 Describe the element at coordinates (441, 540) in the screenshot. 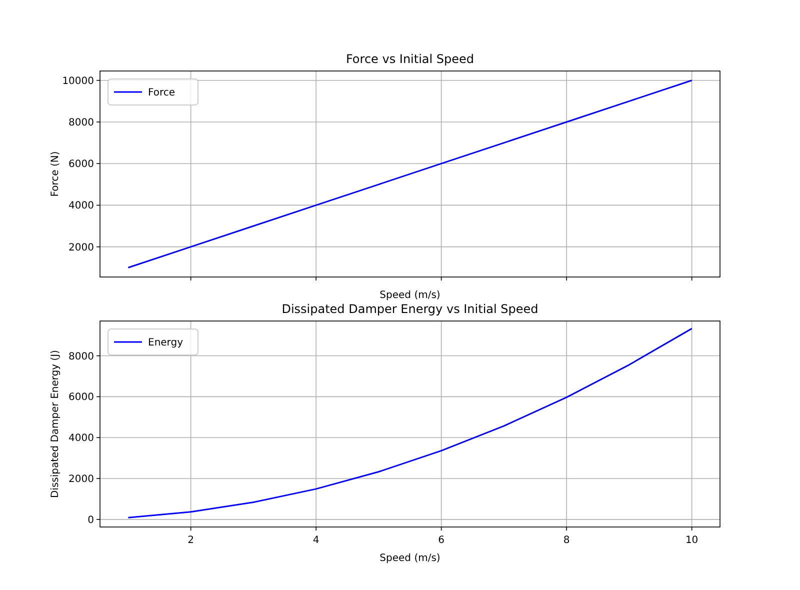

I see `x-tick-label: 6` at that location.